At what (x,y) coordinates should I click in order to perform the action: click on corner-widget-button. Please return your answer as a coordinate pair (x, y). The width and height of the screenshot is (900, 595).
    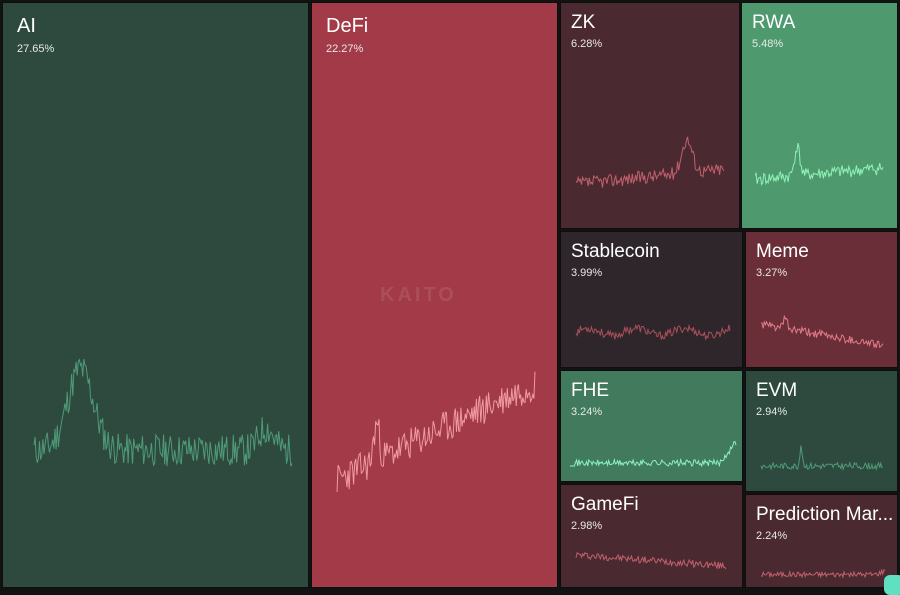
    Looking at the image, I should click on (892, 585).